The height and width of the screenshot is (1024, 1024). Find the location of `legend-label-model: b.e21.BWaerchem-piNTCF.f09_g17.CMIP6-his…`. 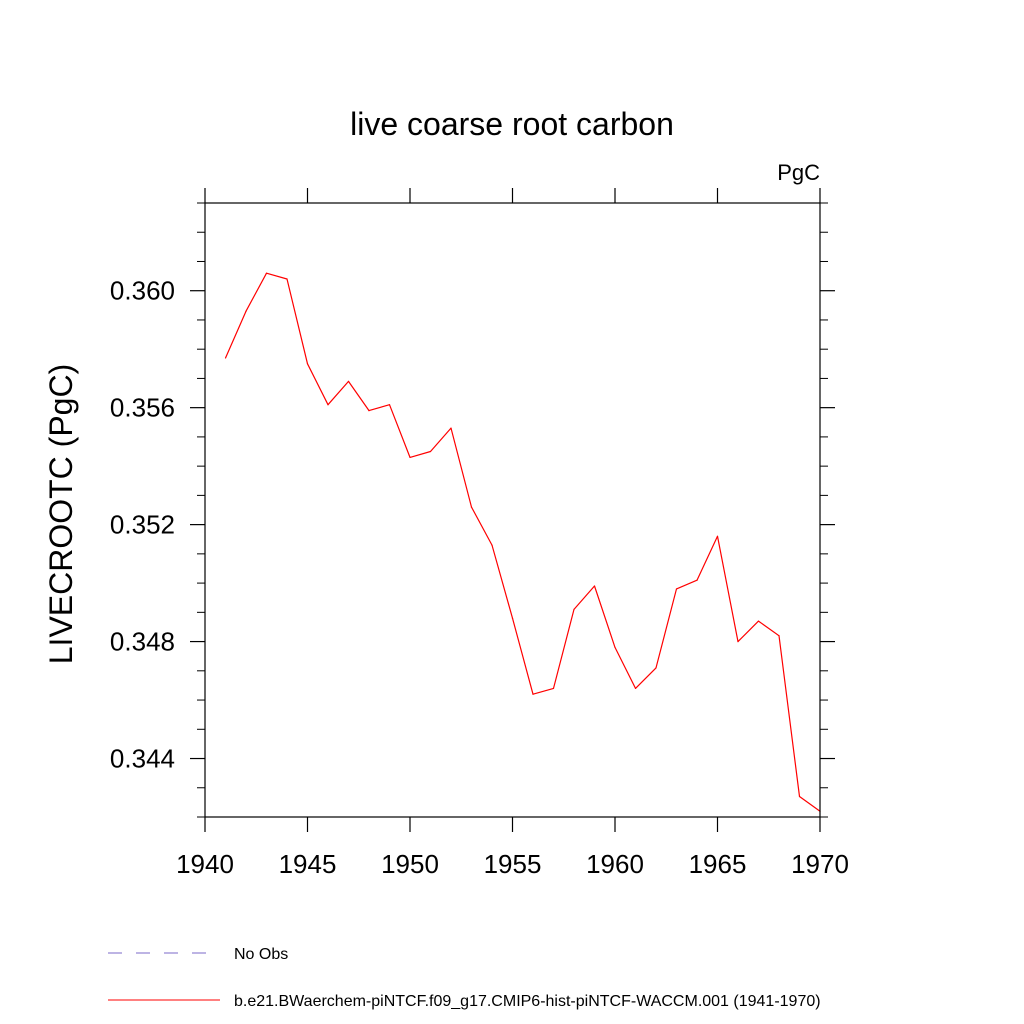

legend-label-model: b.e21.BWaerchem-piNTCF.f09_g17.CMIP6-his… is located at coordinates (527, 1001).